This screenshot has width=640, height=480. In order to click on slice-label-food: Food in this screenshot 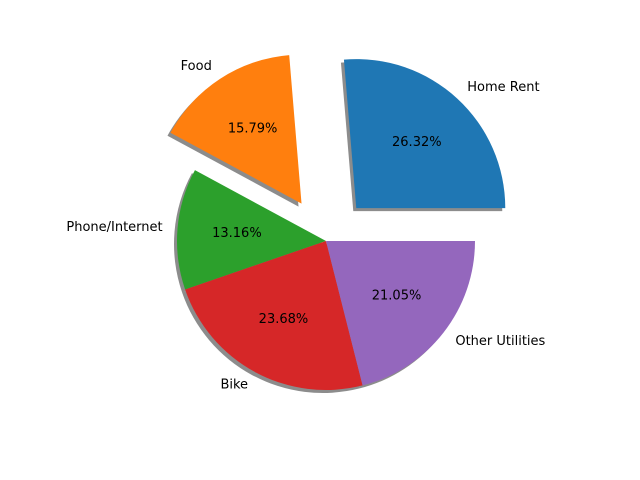, I will do `click(196, 66)`.